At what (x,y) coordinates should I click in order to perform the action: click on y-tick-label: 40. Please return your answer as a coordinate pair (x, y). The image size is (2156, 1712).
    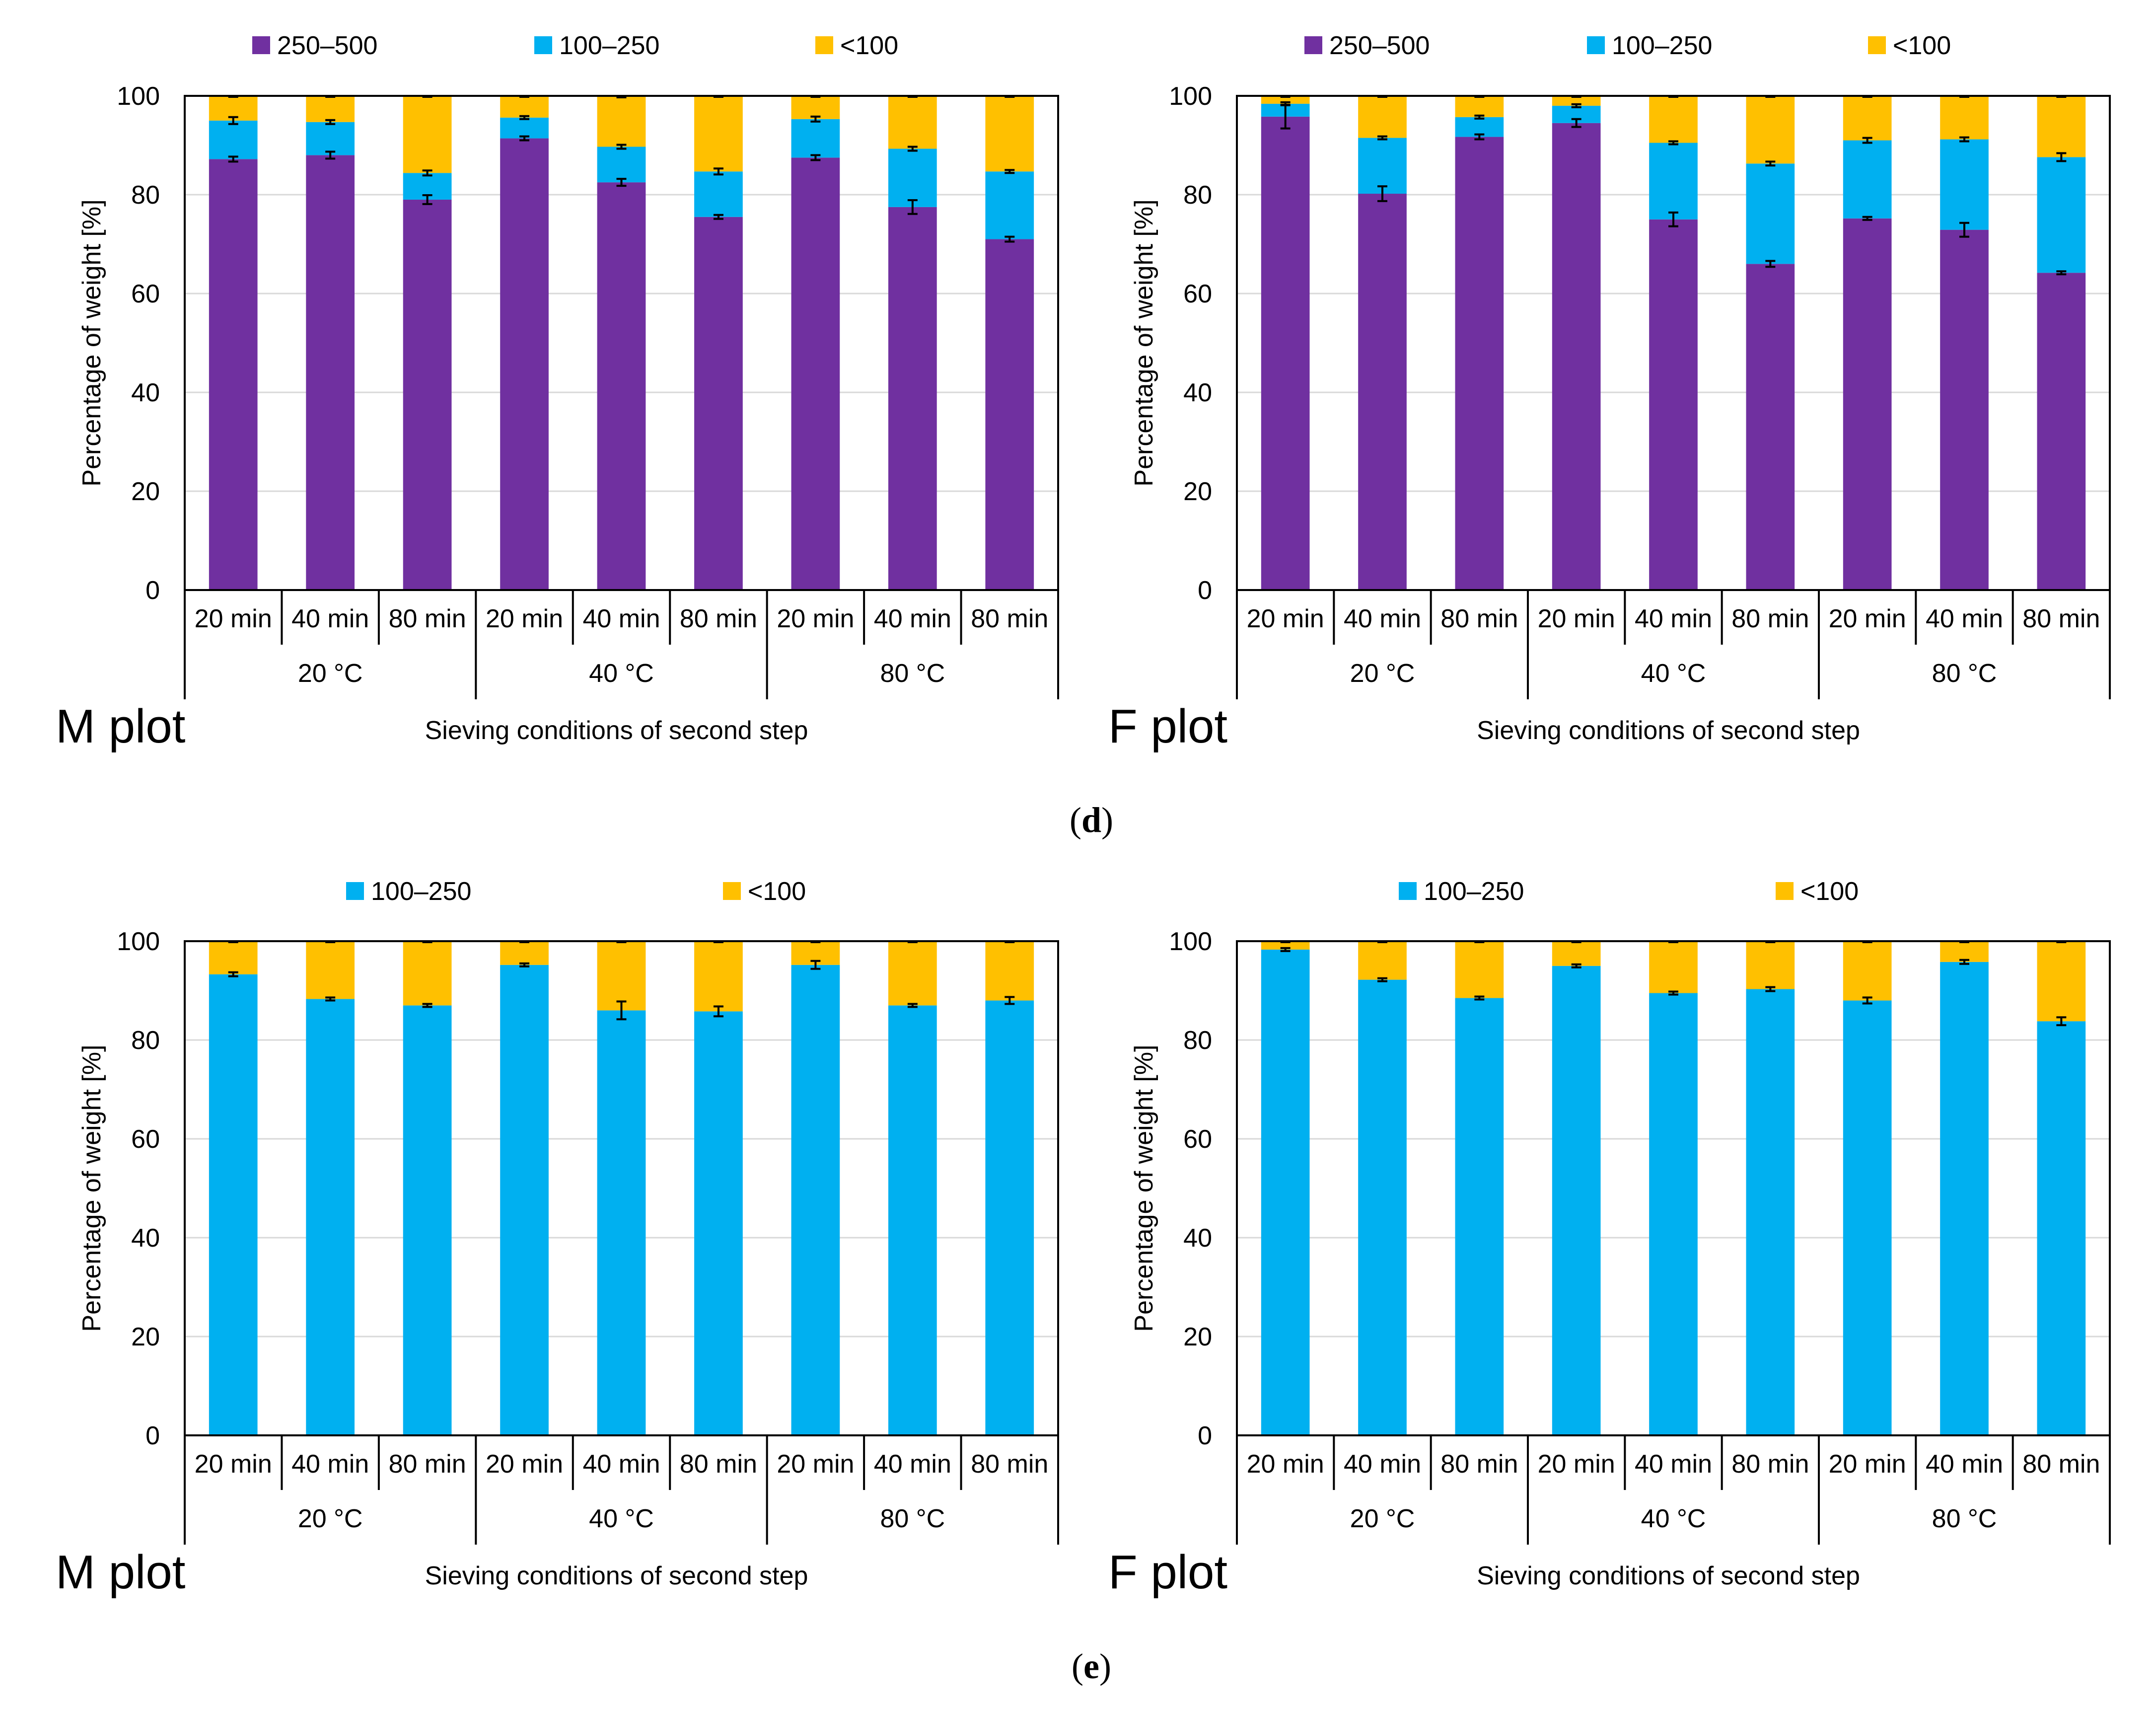
    Looking at the image, I should click on (146, 1238).